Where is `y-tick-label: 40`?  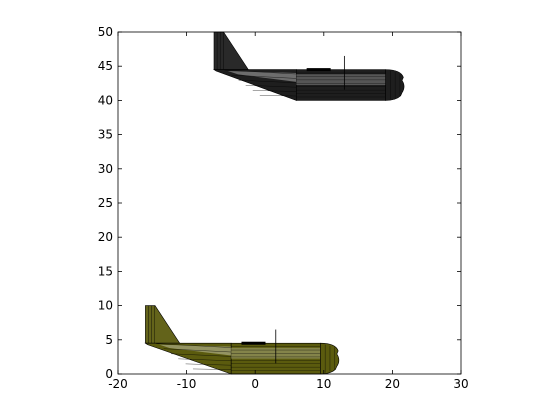 y-tick-label: 40 is located at coordinates (105, 100).